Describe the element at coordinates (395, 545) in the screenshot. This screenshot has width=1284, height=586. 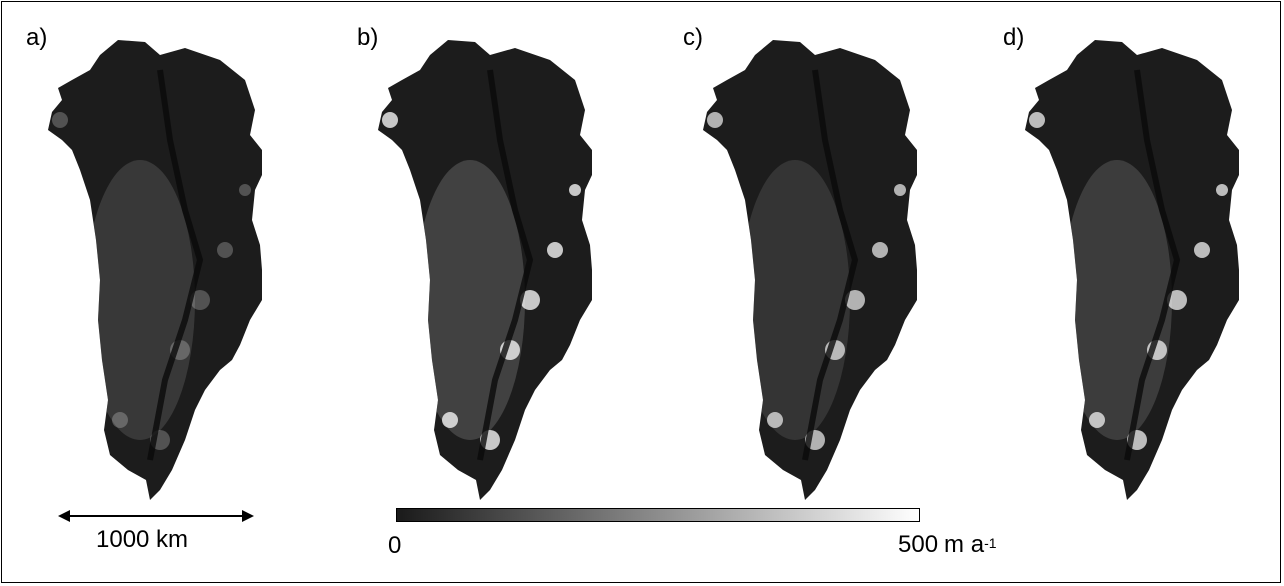
I see `colorbar-min-label: 0` at that location.